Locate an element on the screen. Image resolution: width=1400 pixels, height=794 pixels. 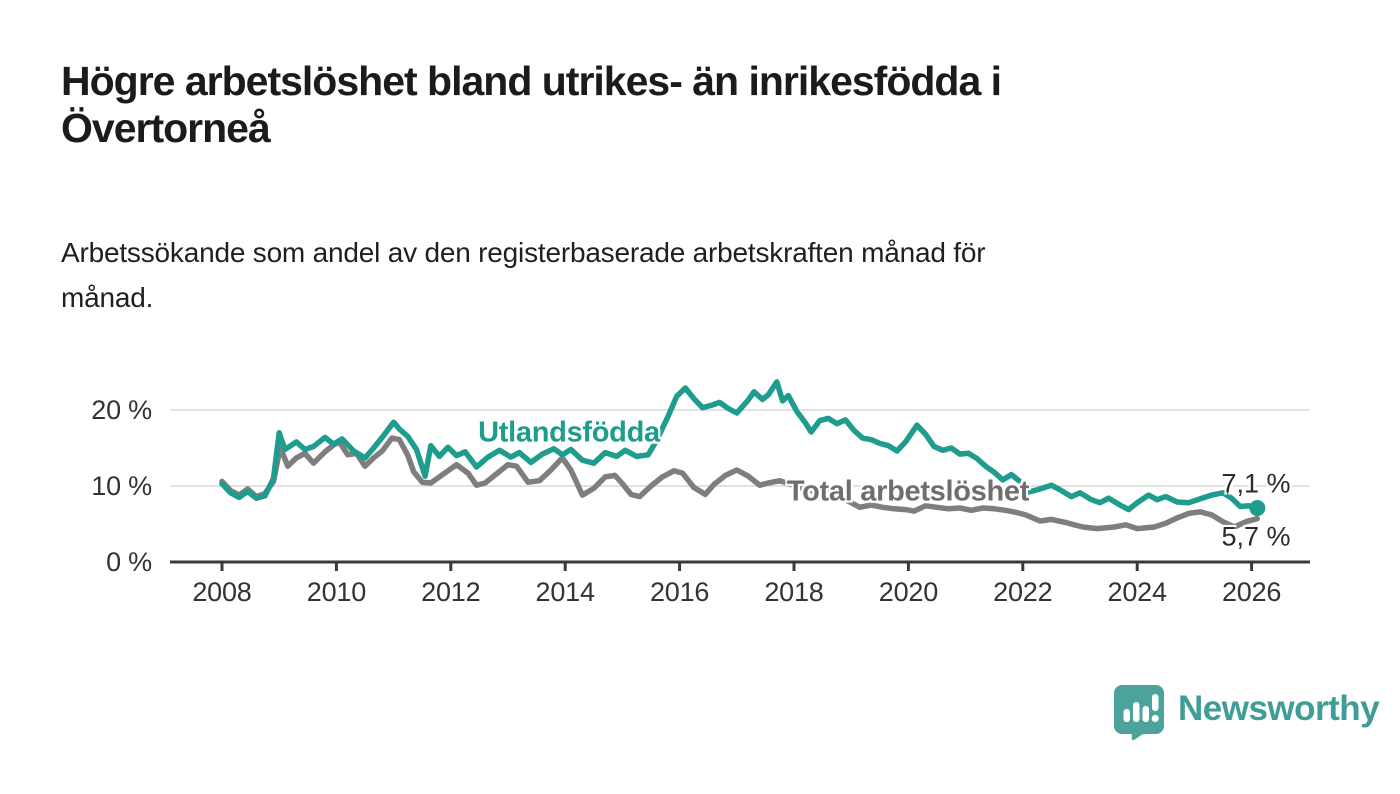
series-line-utlandsf-dda is located at coordinates (740, 446).